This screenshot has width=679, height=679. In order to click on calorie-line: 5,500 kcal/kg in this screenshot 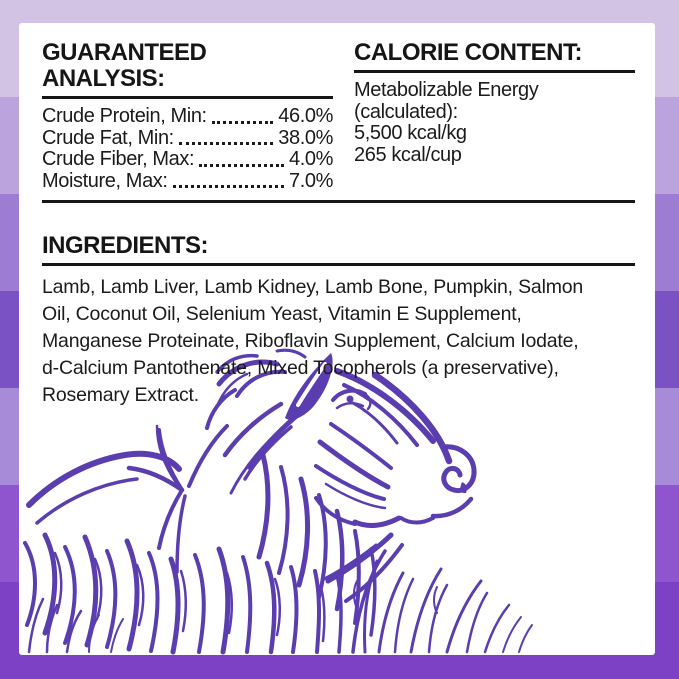, I will do `click(410, 133)`.